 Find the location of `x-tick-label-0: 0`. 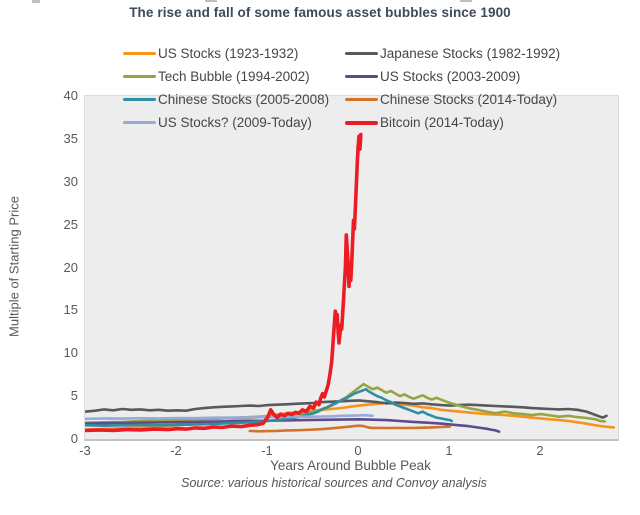

x-tick-label-0: 0 is located at coordinates (358, 450).